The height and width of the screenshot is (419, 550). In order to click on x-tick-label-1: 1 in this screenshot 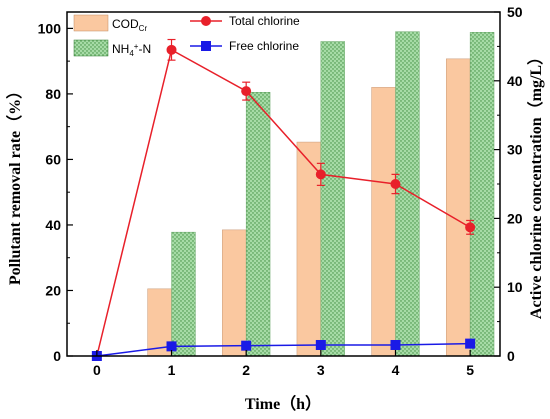, I will do `click(172, 370)`.